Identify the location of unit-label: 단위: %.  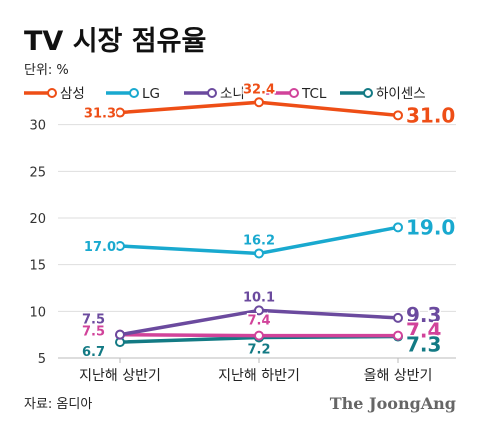
(46, 70).